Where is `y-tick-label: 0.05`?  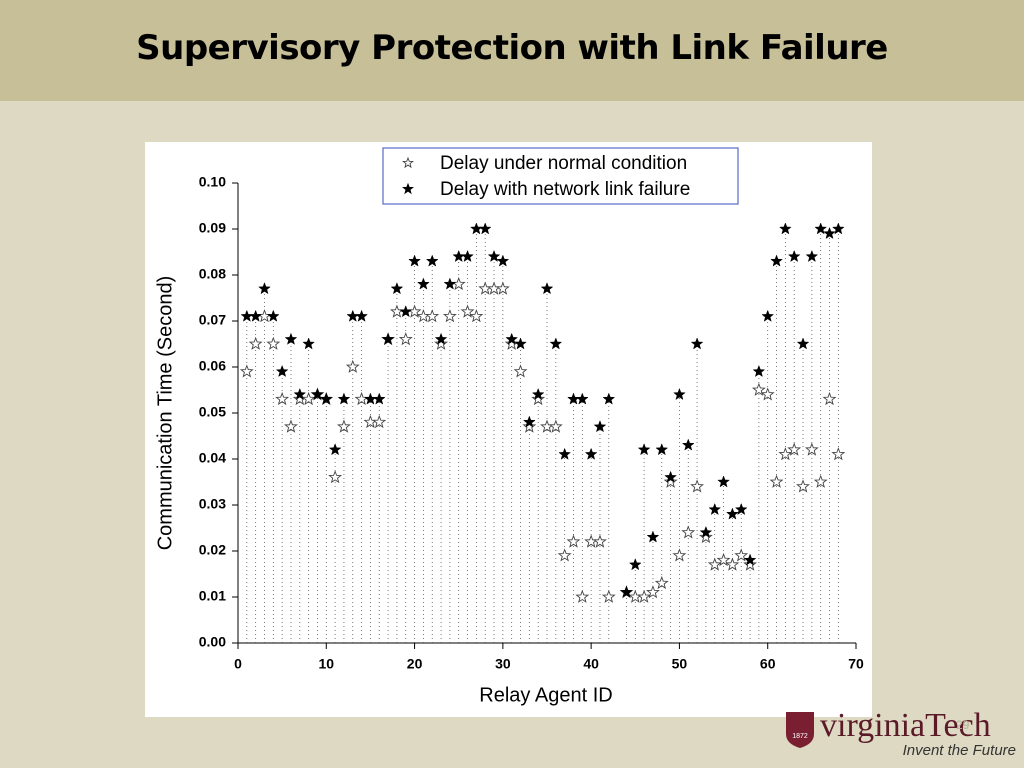 y-tick-label: 0.05 is located at coordinates (212, 412).